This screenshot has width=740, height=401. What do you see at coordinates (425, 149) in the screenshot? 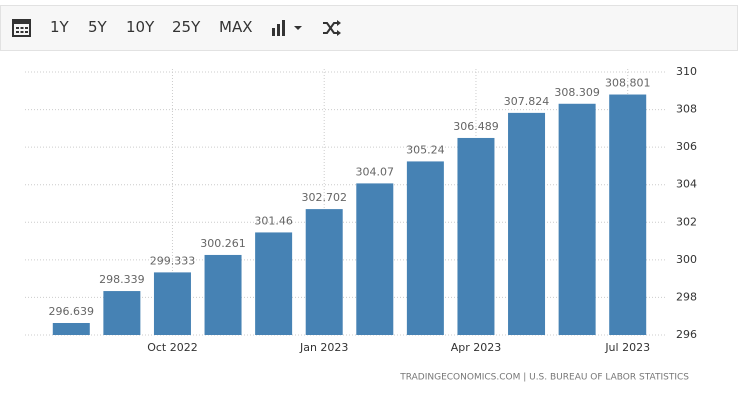
I see `value-label: 305.24` at bounding box center [425, 149].